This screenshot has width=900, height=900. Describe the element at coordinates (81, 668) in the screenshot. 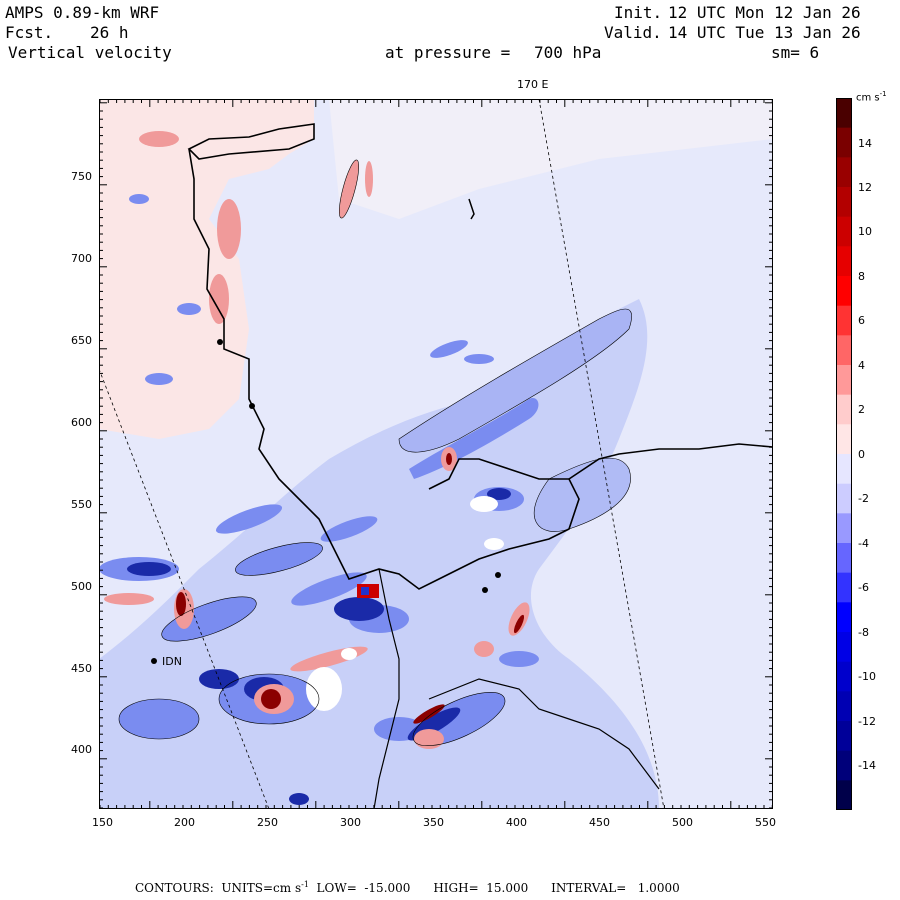

I see `y-tick-450: 450` at that location.